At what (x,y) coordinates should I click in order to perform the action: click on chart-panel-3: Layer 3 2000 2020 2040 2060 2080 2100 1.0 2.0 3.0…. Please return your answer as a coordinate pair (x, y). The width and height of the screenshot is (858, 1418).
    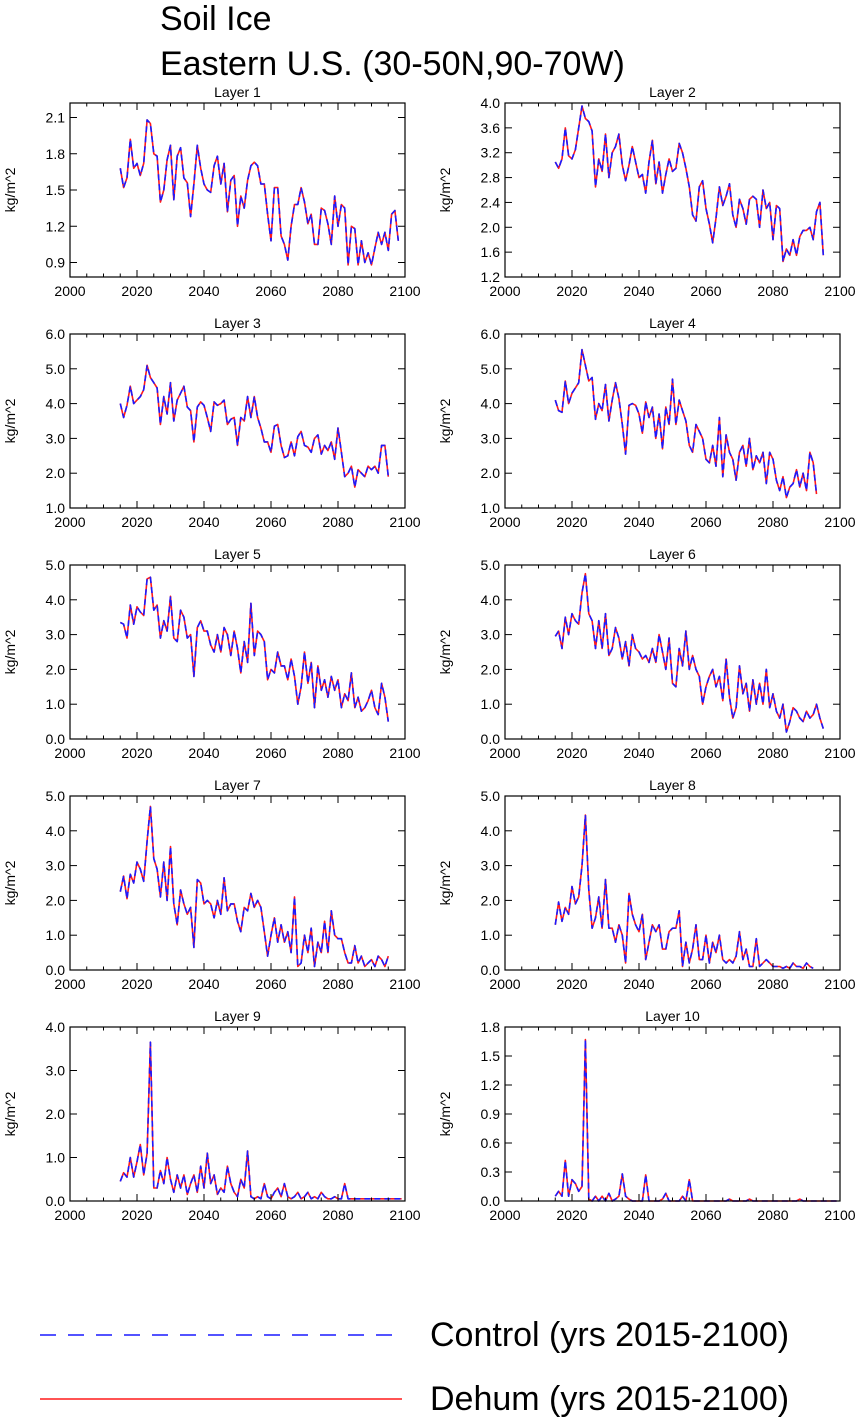
    Looking at the image, I should click on (211, 422).